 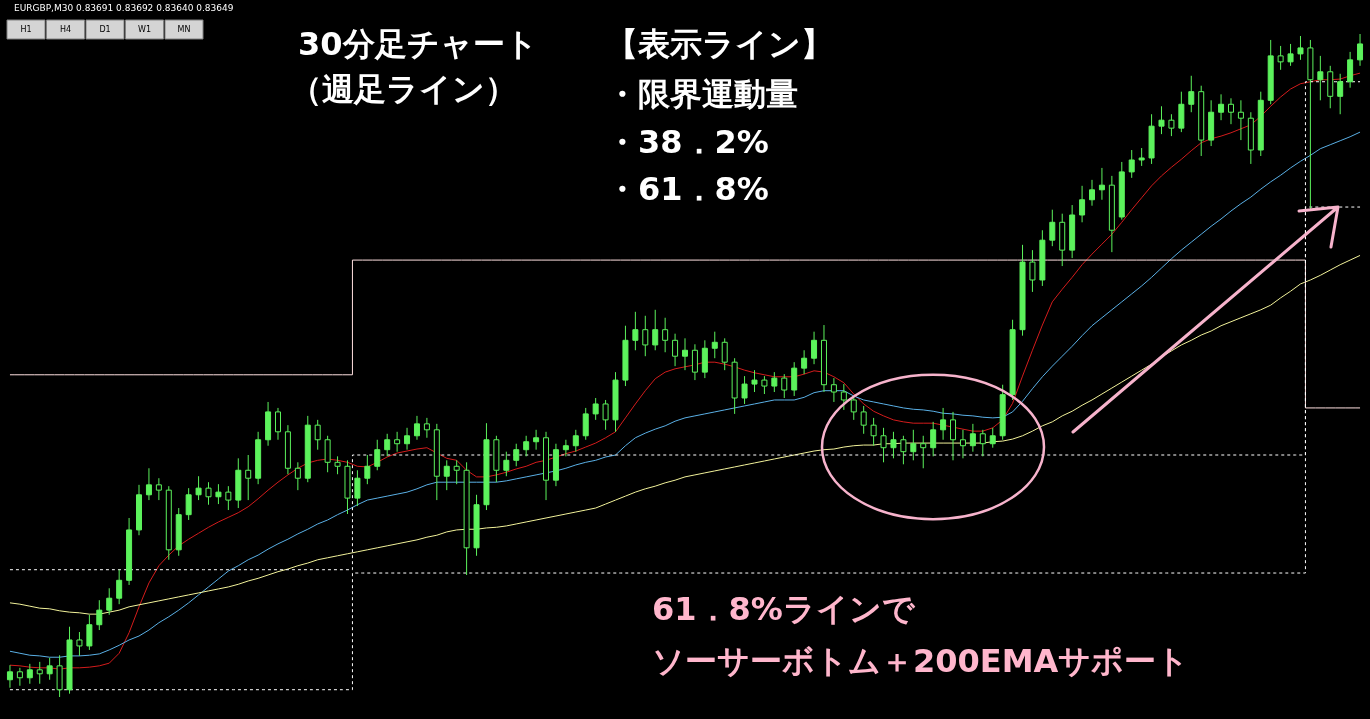 What do you see at coordinates (65, 29) in the screenshot?
I see `text: H4` at bounding box center [65, 29].